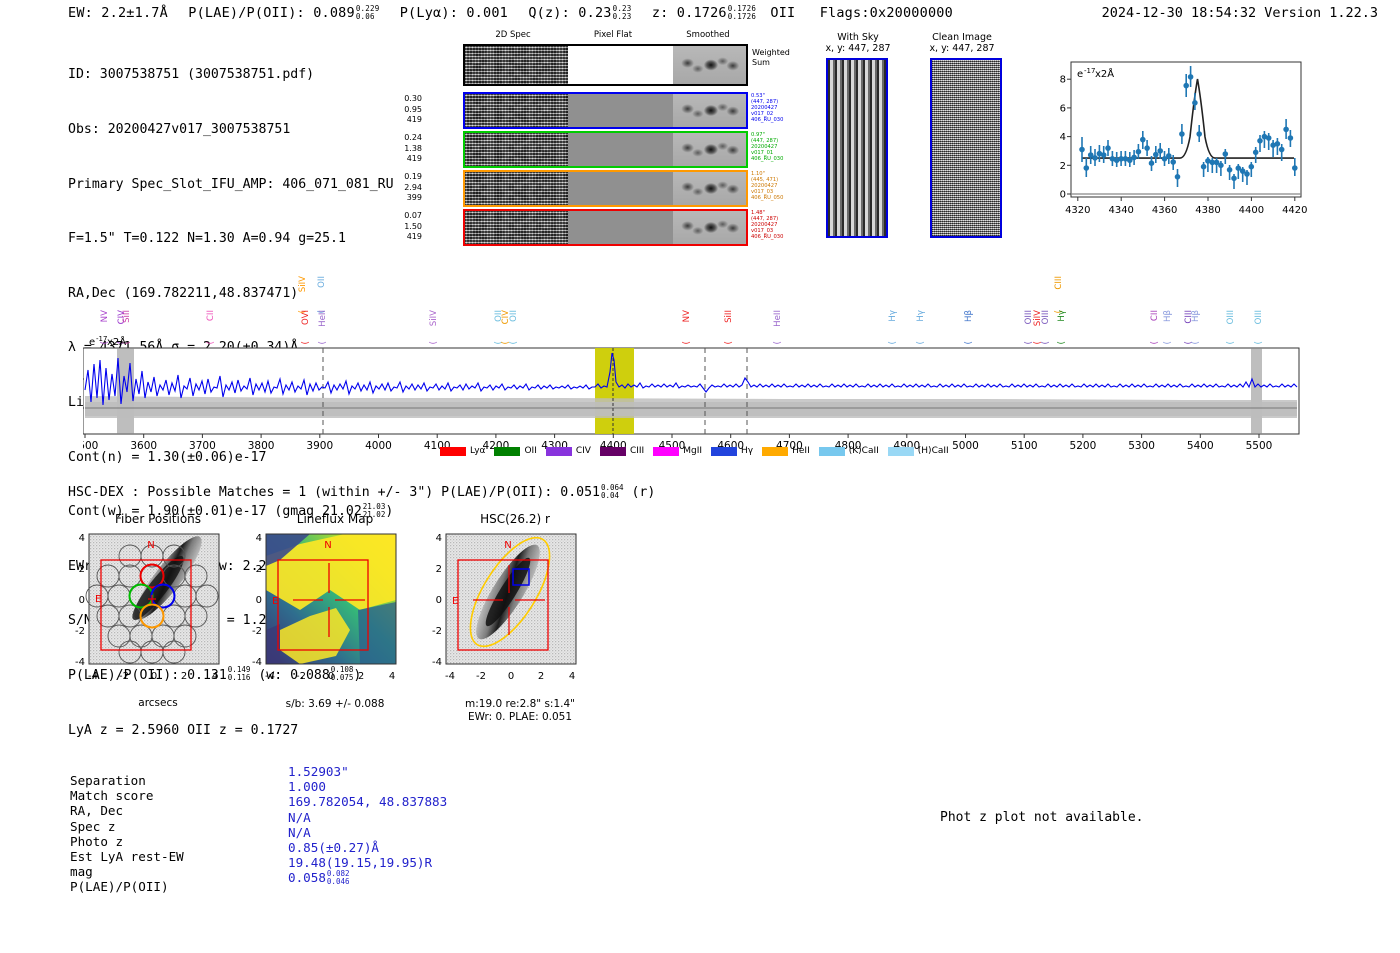  Describe the element at coordinates (98, 599) in the screenshot. I see `svg-text: E` at that location.